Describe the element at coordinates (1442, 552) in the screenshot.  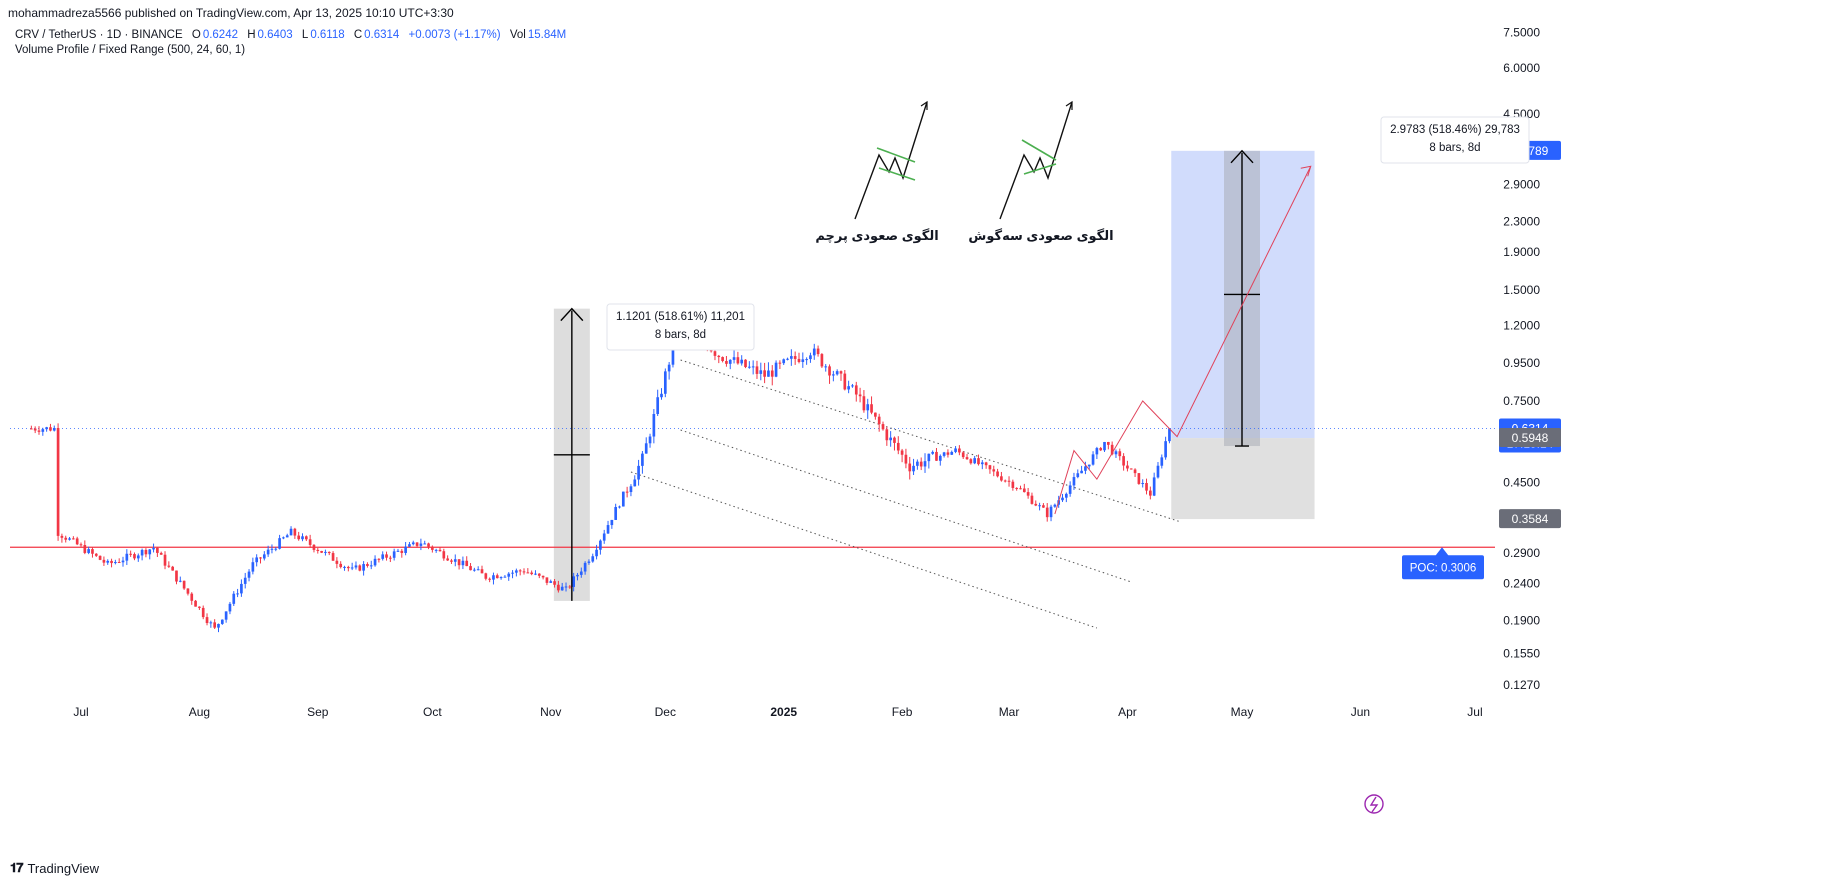
I see `poc-badge-pointer` at that location.